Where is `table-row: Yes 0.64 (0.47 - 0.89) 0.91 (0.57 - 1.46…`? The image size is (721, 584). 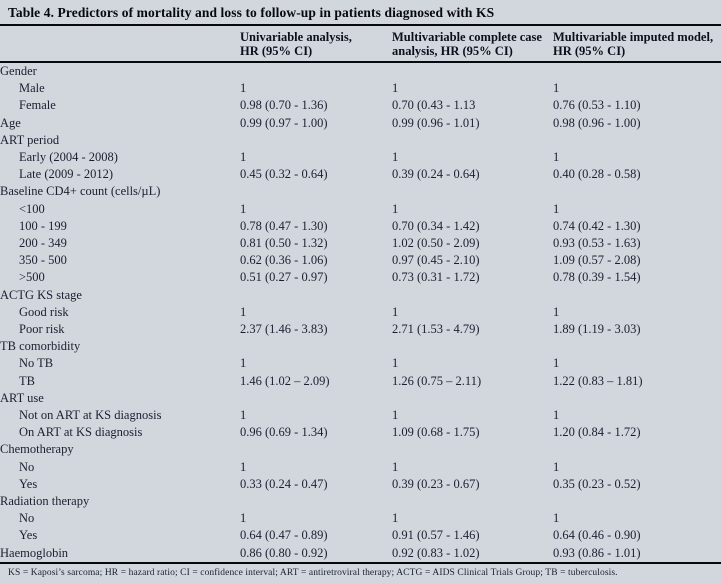 table-row: Yes 0.64 (0.47 - 0.89) 0.91 (0.57 - 1.46… is located at coordinates (360, 535).